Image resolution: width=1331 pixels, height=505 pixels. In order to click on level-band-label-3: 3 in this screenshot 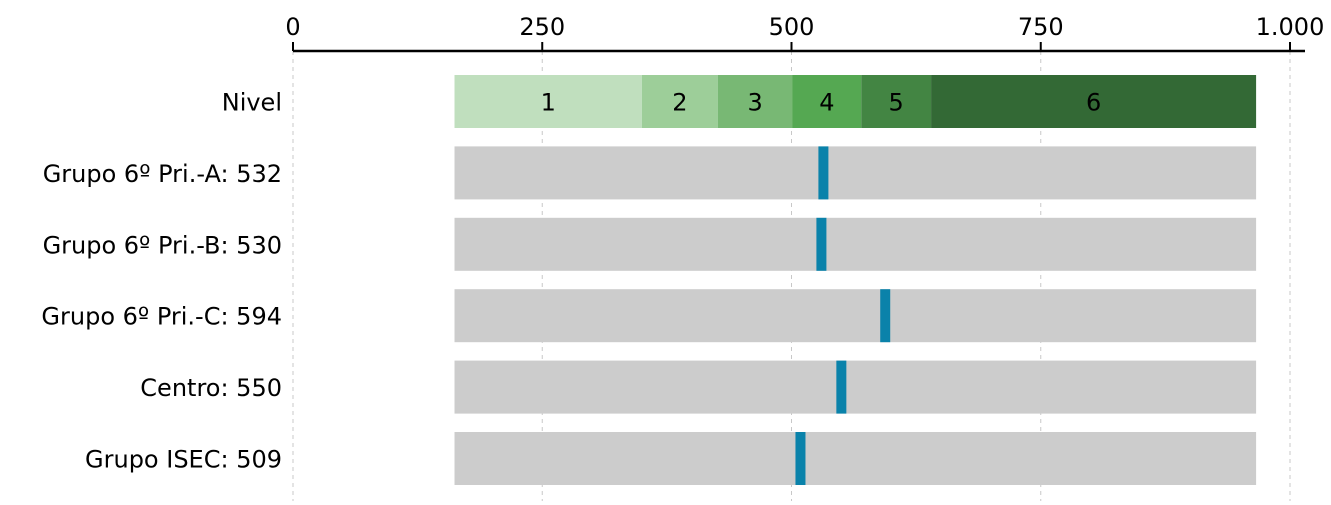, I will do `click(754, 103)`.